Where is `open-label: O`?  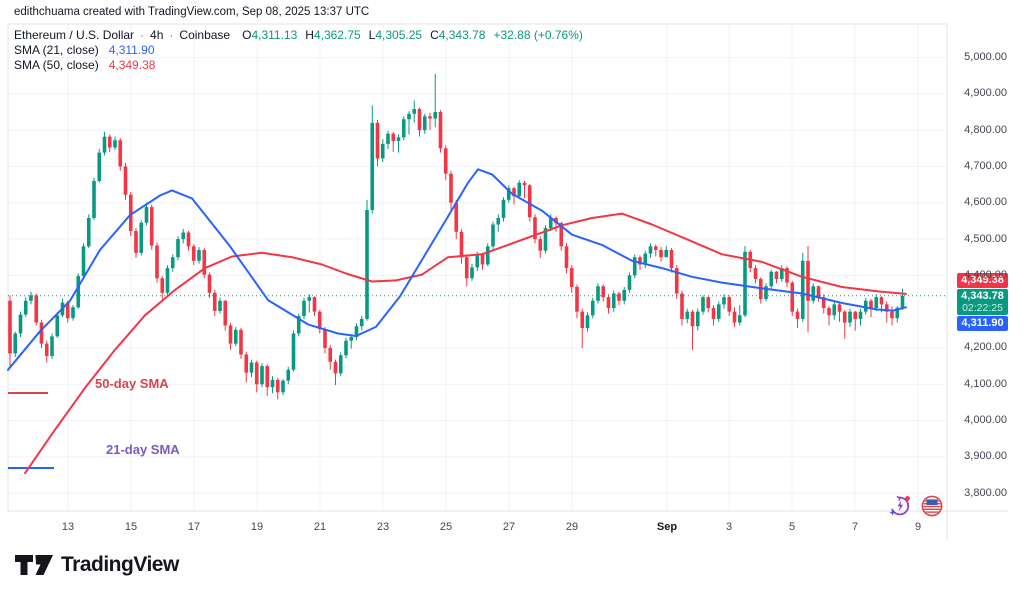 open-label: O is located at coordinates (247, 35).